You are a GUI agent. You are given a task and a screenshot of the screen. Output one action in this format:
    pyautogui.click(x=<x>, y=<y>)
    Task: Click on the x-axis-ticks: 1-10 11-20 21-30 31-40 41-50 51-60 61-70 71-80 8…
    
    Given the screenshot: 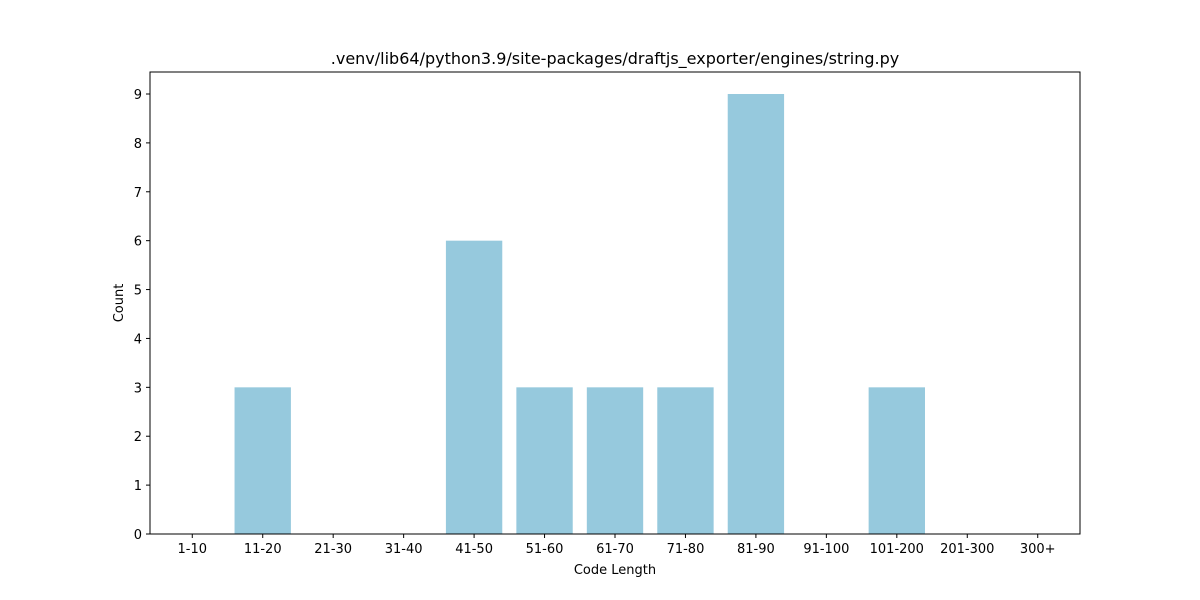 What is the action you would take?
    pyautogui.click(x=617, y=545)
    